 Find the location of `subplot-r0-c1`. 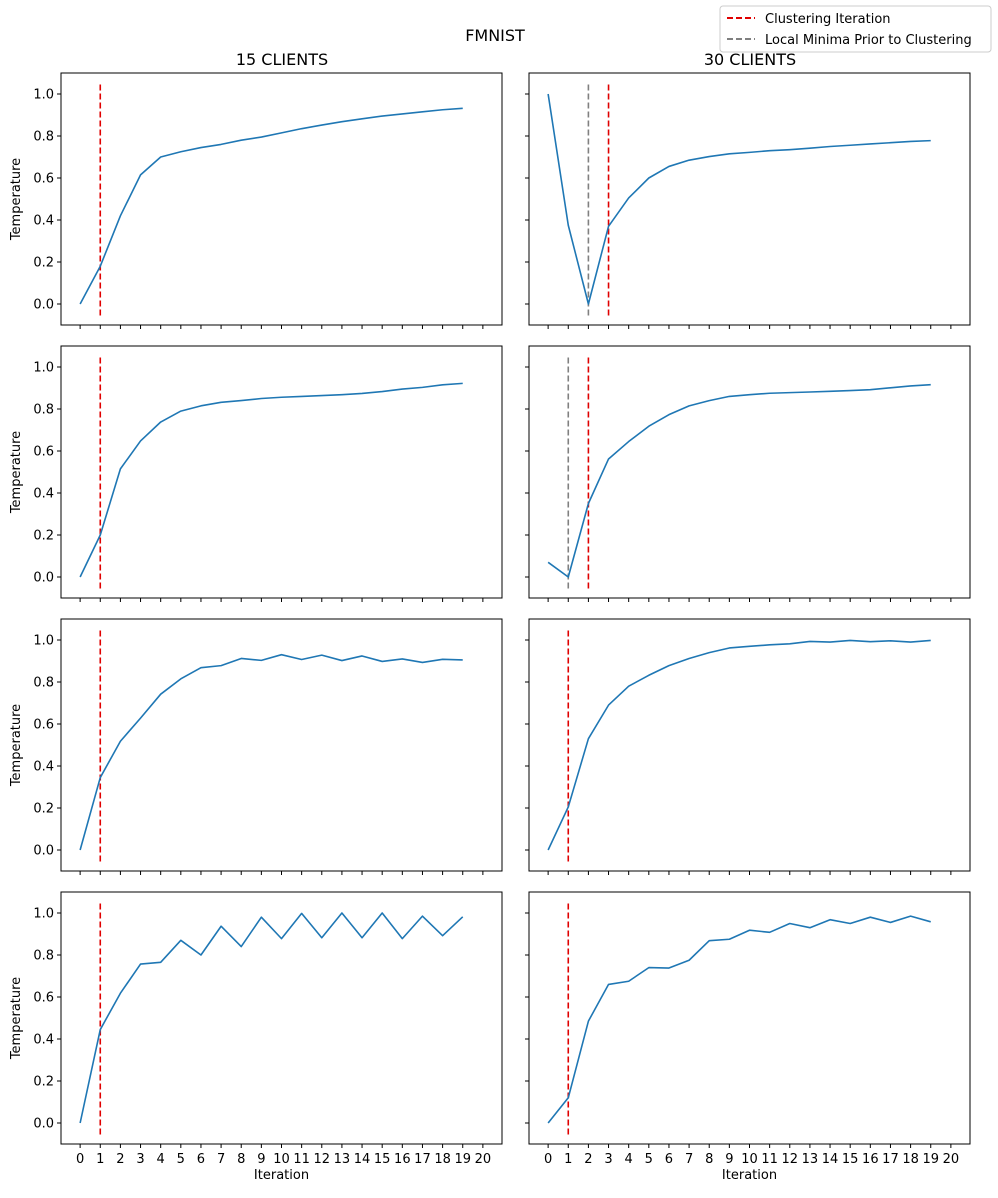

subplot-r0-c1 is located at coordinates (748, 200).